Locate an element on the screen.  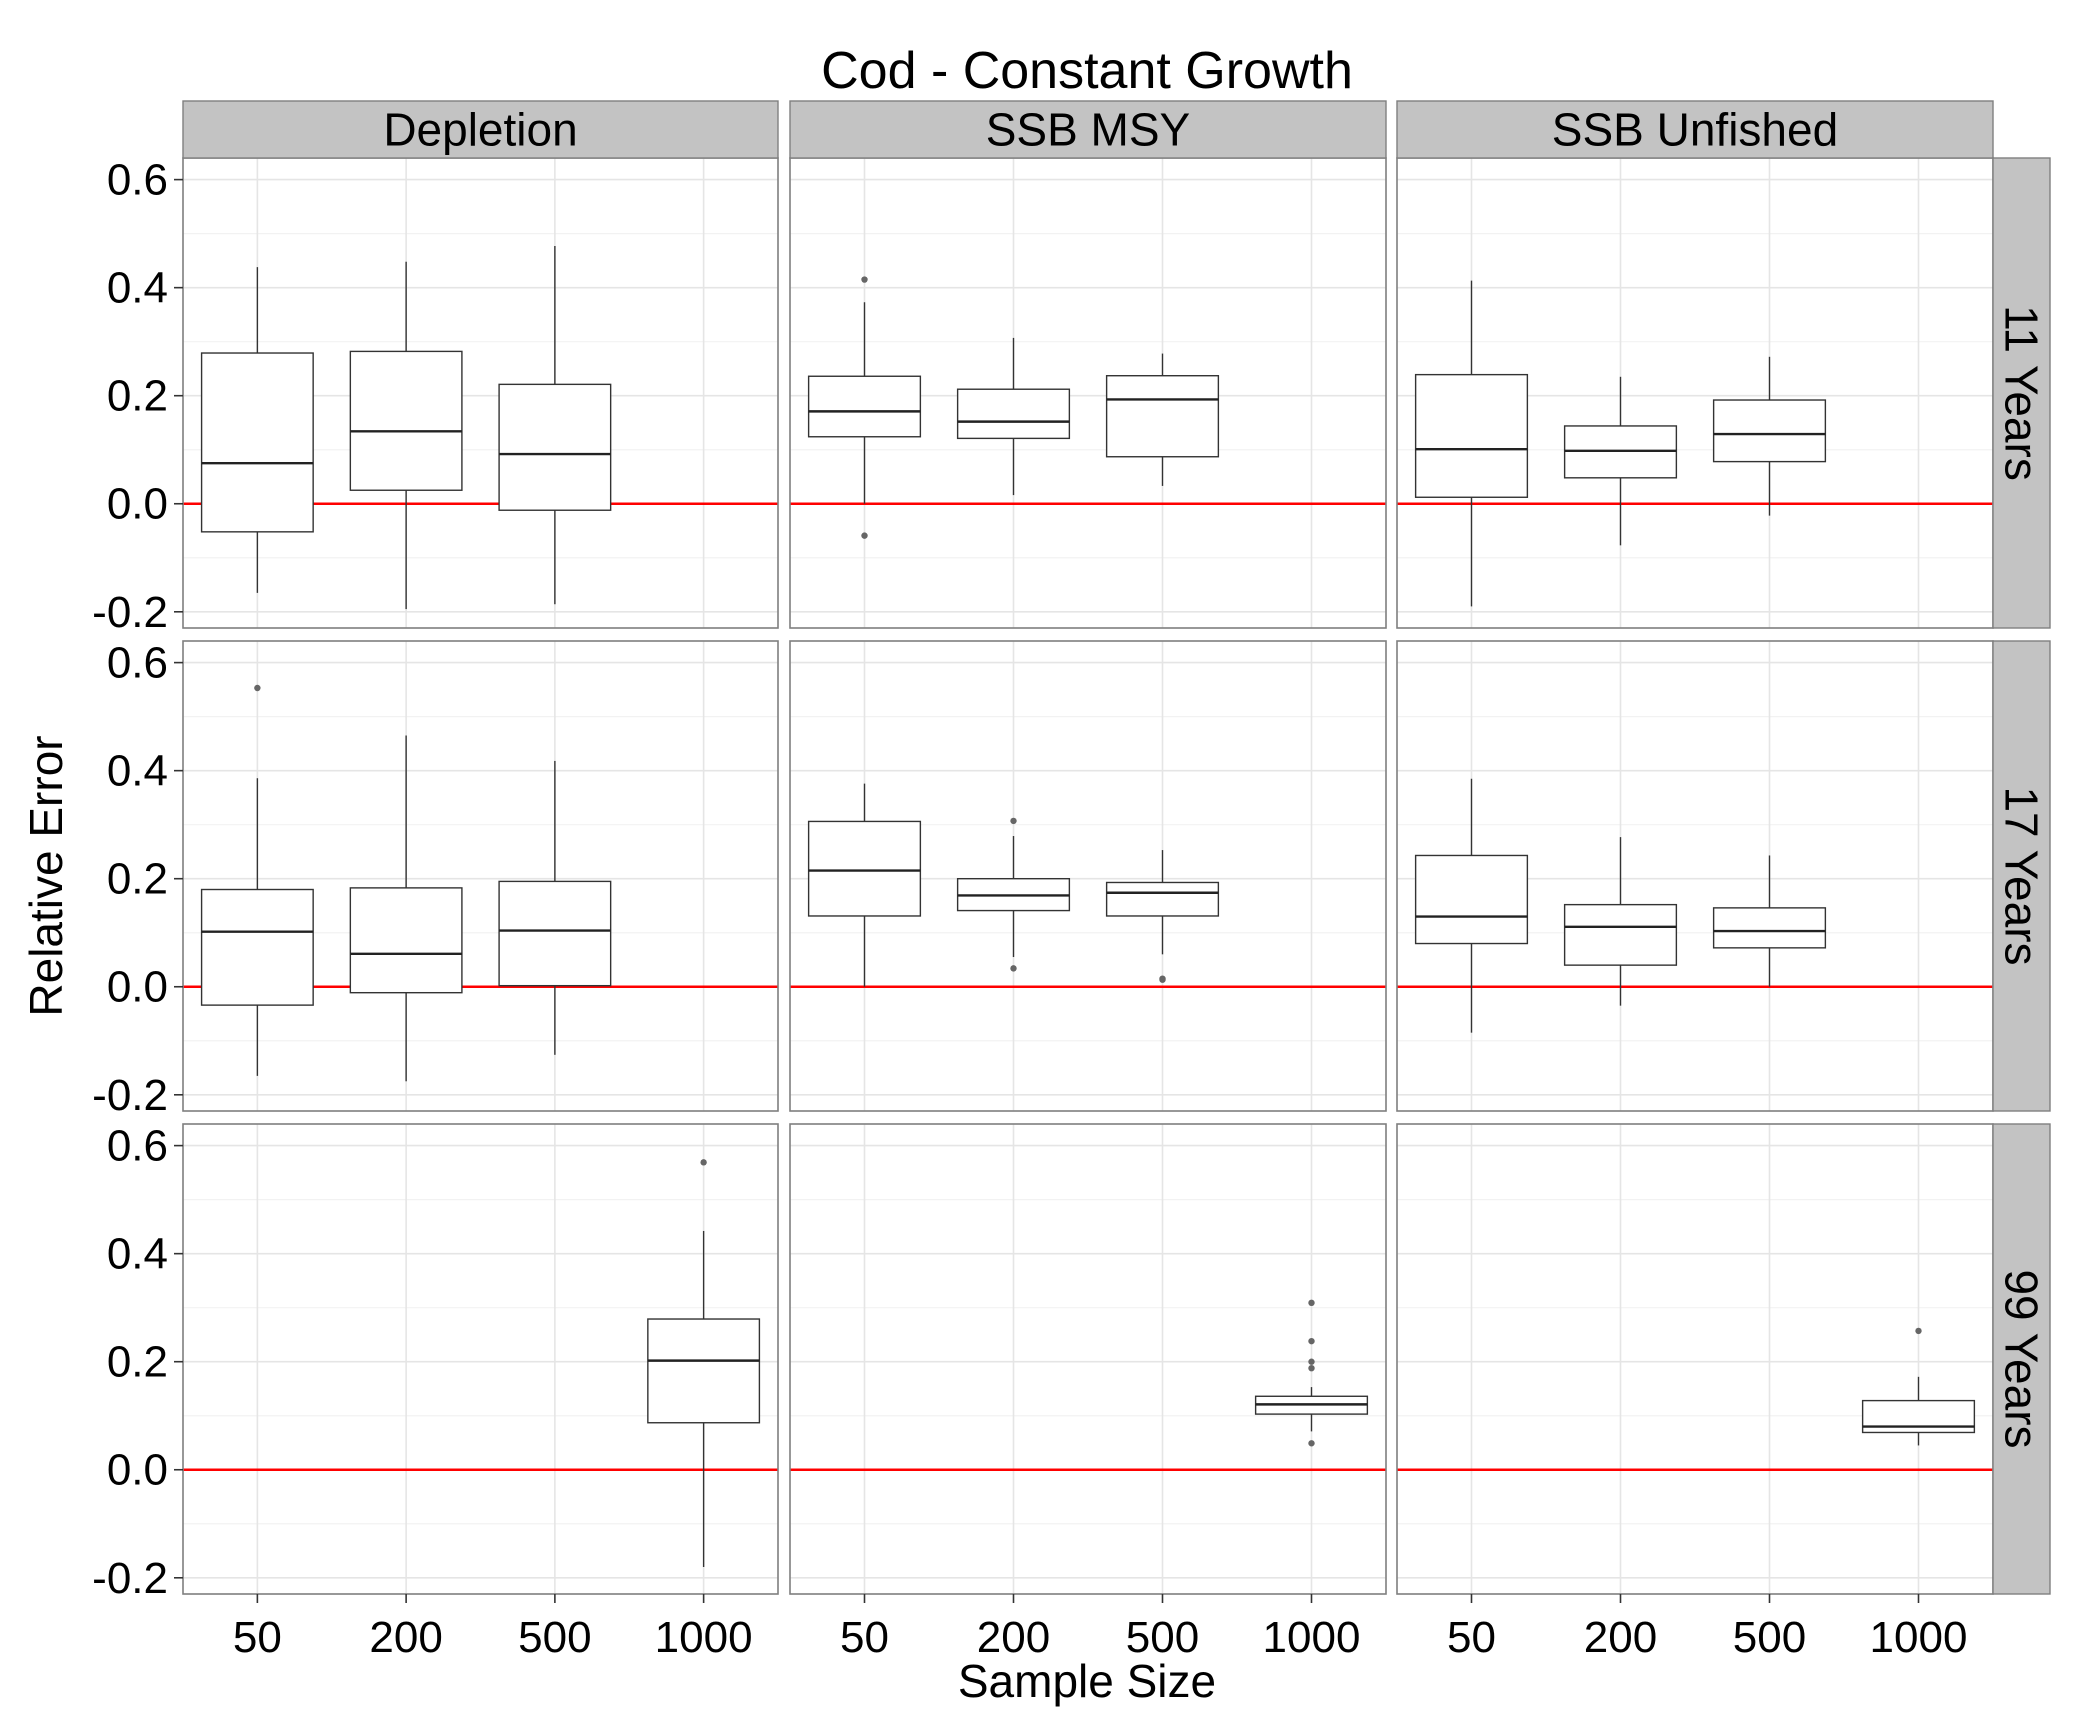
column-strip-label: Depletion is located at coordinates (480, 130).